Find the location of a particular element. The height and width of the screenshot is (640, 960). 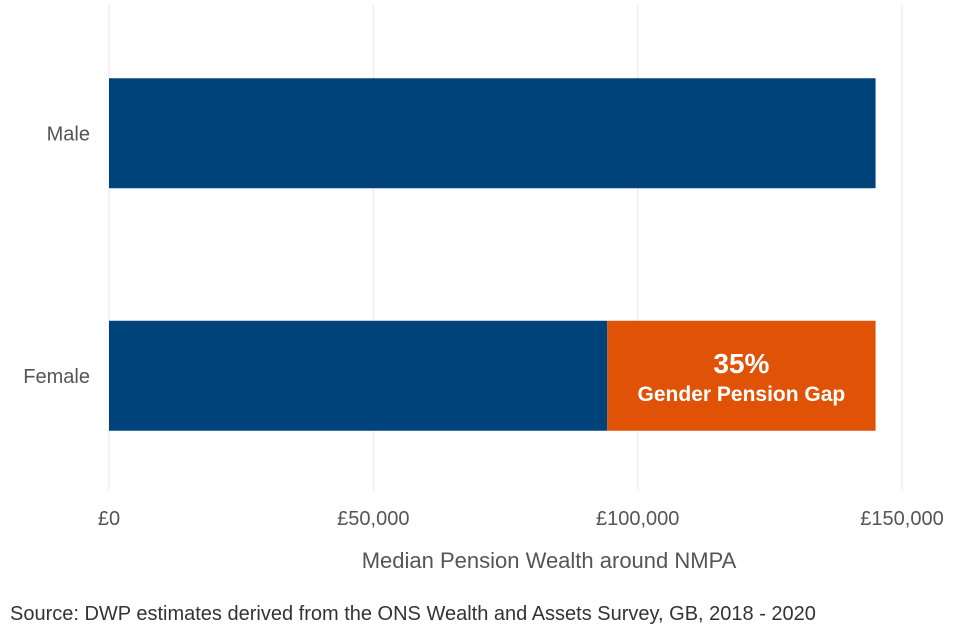

gap-annotation: 35% Gender Pension Gap is located at coordinates (742, 377).